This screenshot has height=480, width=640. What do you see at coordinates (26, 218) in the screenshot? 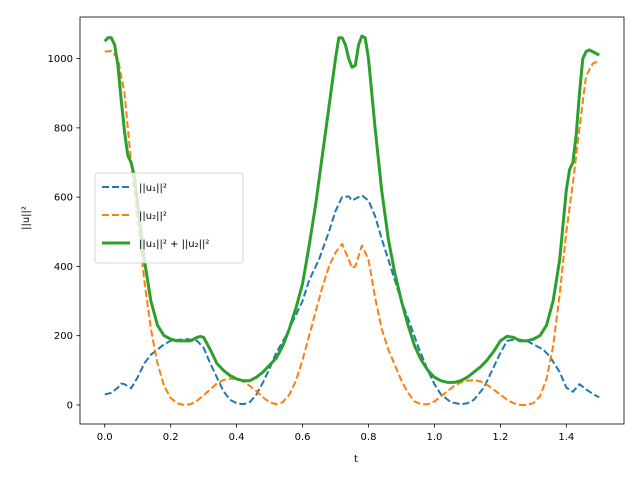
I see `y-axis-label: ||u||²` at bounding box center [26, 218].